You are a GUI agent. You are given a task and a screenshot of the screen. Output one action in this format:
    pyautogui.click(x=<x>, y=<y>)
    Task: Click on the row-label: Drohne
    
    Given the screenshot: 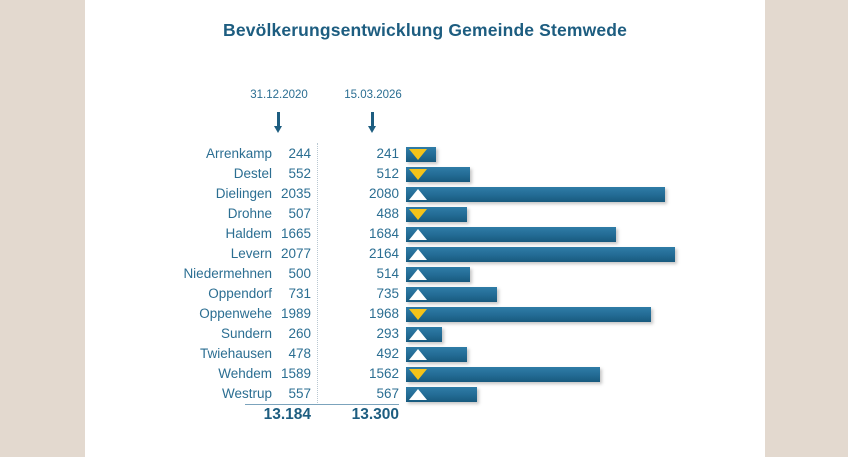 What is the action you would take?
    pyautogui.click(x=249, y=213)
    